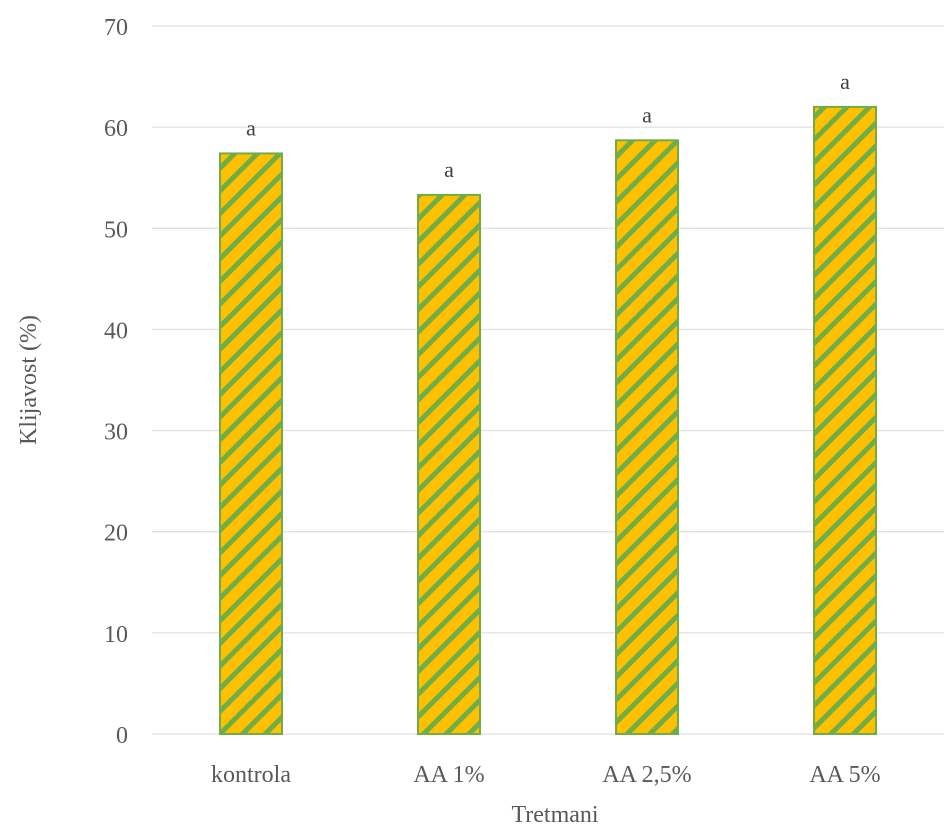  I want to click on y-tick-label: 30, so click(116, 433).